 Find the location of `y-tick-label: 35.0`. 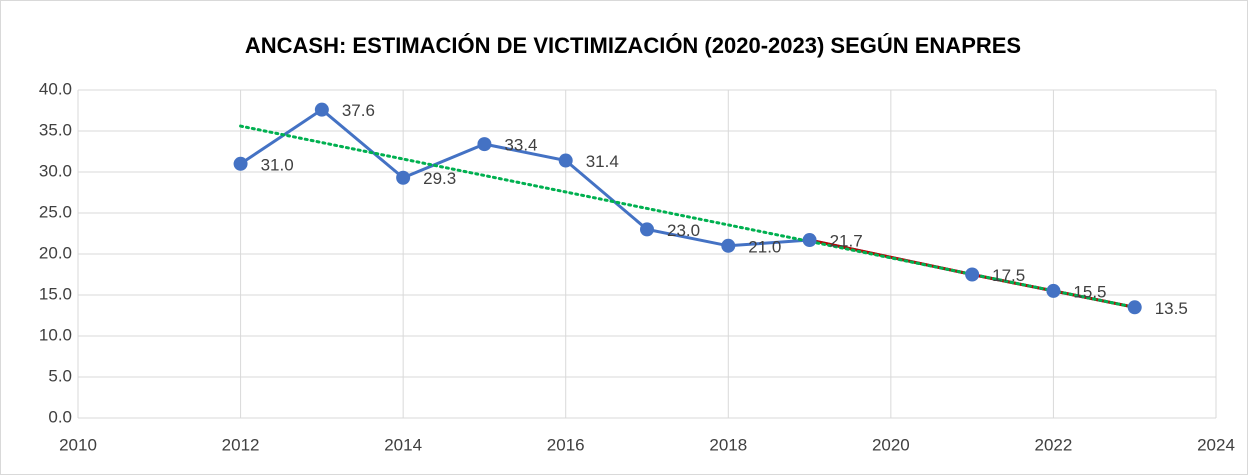

y-tick-label: 35.0 is located at coordinates (55, 129).